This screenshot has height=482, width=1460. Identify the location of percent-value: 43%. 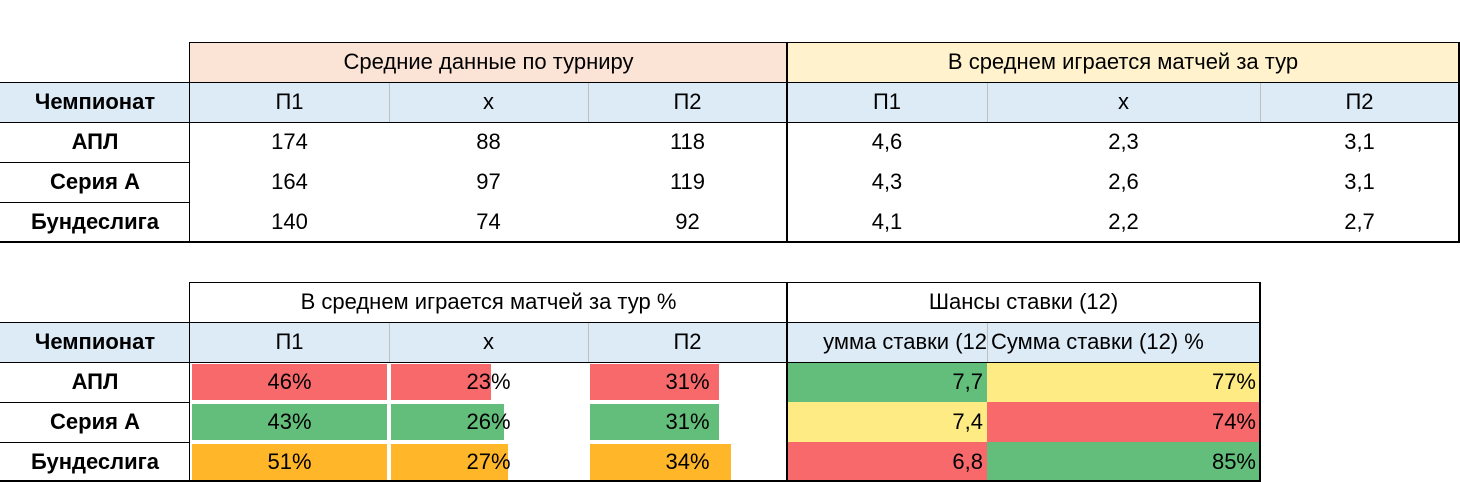
(289, 421).